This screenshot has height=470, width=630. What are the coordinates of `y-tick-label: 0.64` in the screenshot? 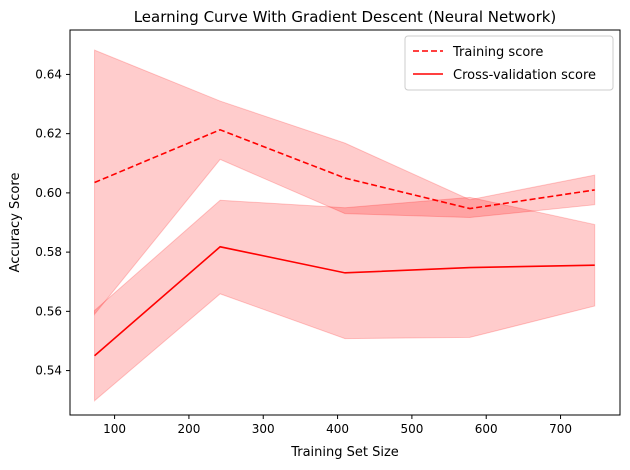 It's located at (48, 74).